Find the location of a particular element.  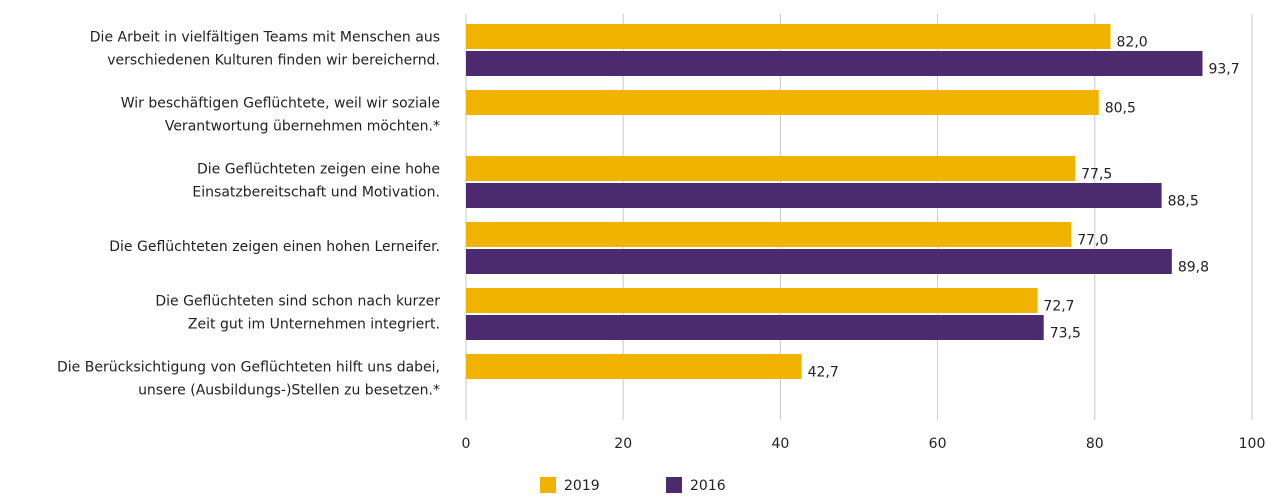

category-label: Die Geflüchteten sind schon nach kurzer is located at coordinates (297, 302).